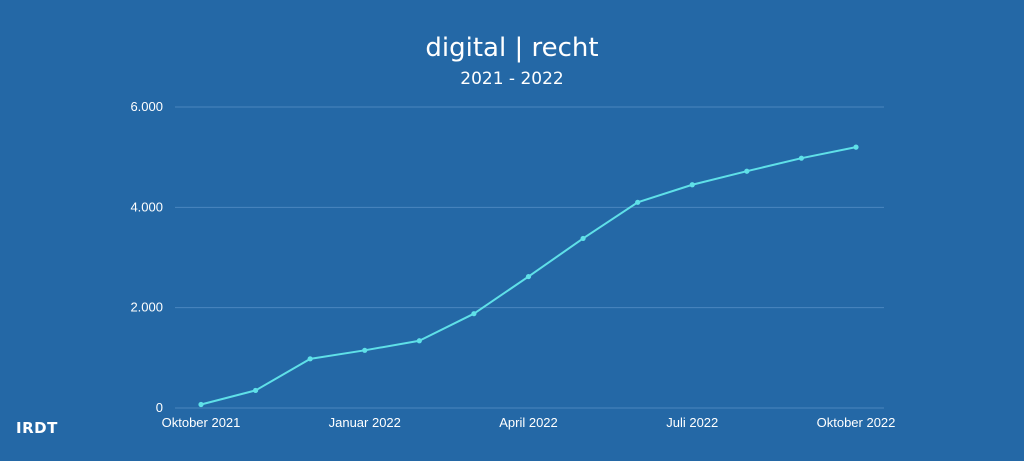 Image resolution: width=1024 pixels, height=461 pixels. I want to click on x-tick-label: April 2022, so click(528, 422).